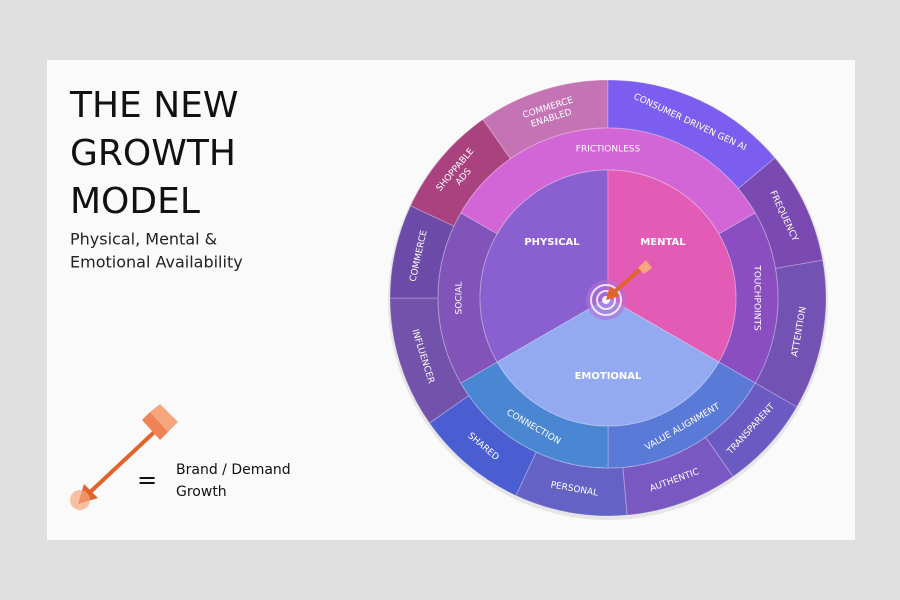 The height and width of the screenshot is (600, 900). What do you see at coordinates (154, 105) in the screenshot?
I see `title-line: THE NEW` at bounding box center [154, 105].